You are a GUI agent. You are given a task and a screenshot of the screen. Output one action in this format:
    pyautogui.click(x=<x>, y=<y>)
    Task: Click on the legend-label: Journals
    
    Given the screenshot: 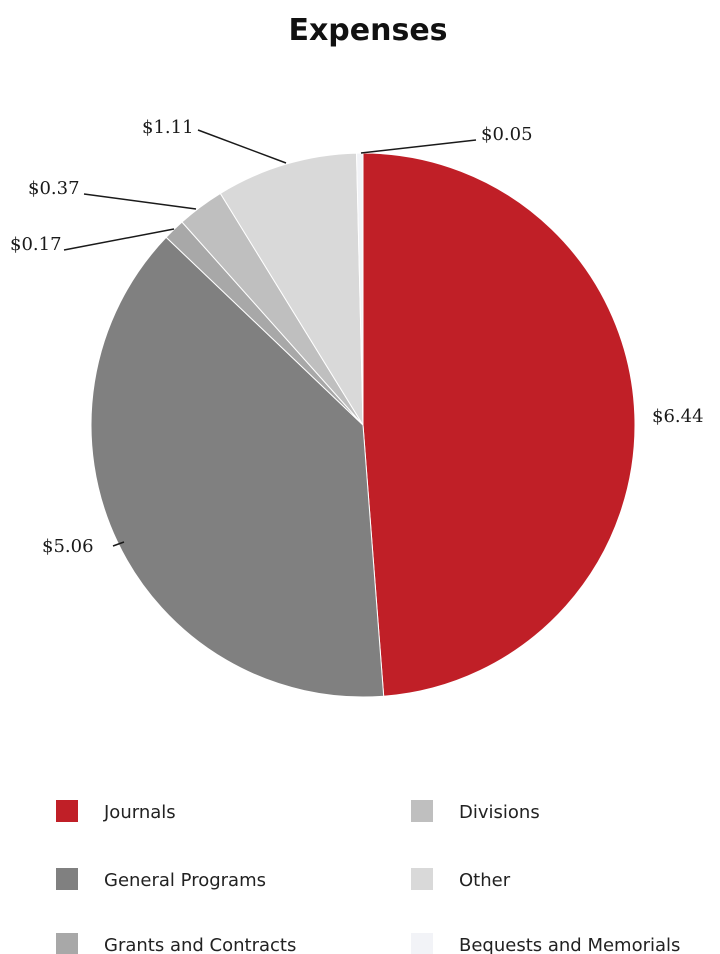 What is the action you would take?
    pyautogui.click(x=139, y=812)
    